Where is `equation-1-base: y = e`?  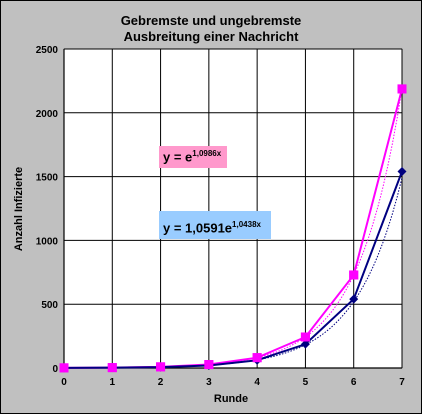 equation-1-base: y = e is located at coordinates (178, 157).